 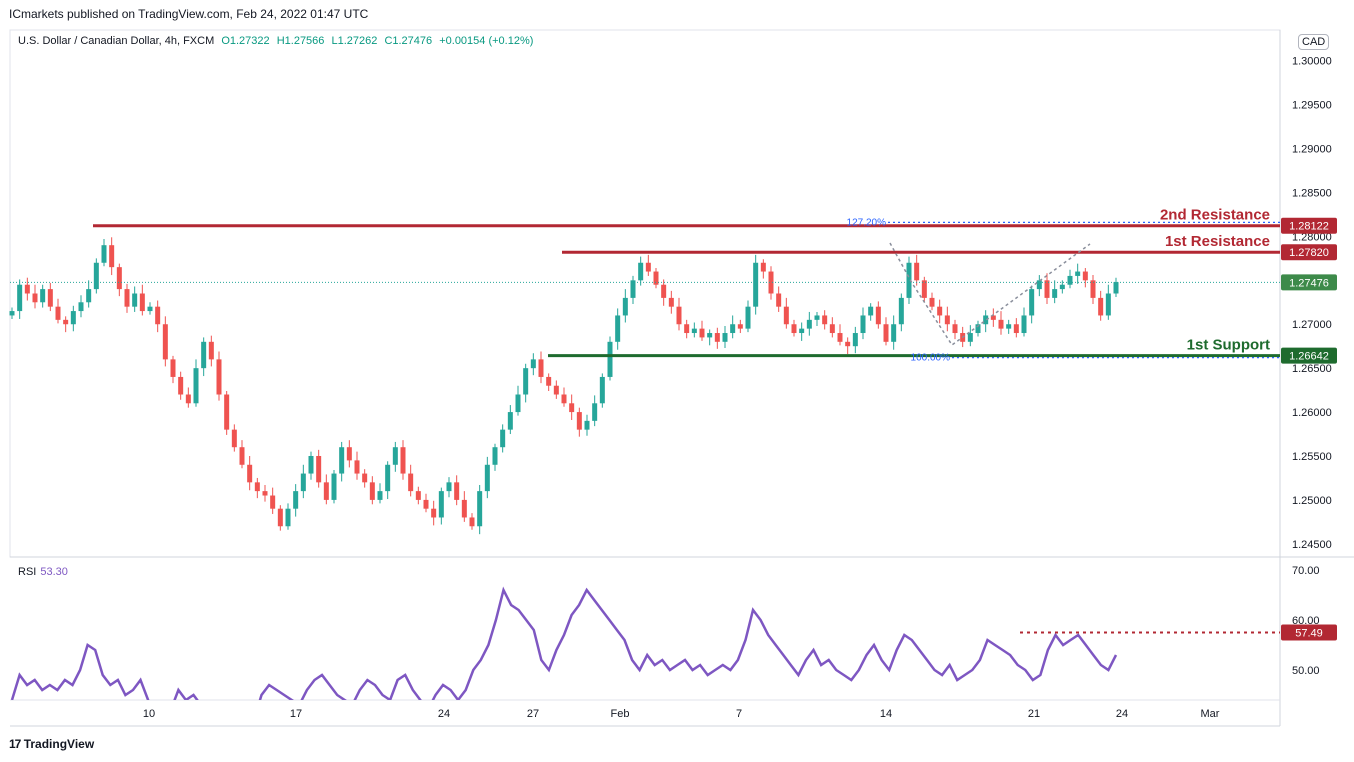 I want to click on tradingview-logo: 17 TradingView, so click(x=51, y=744).